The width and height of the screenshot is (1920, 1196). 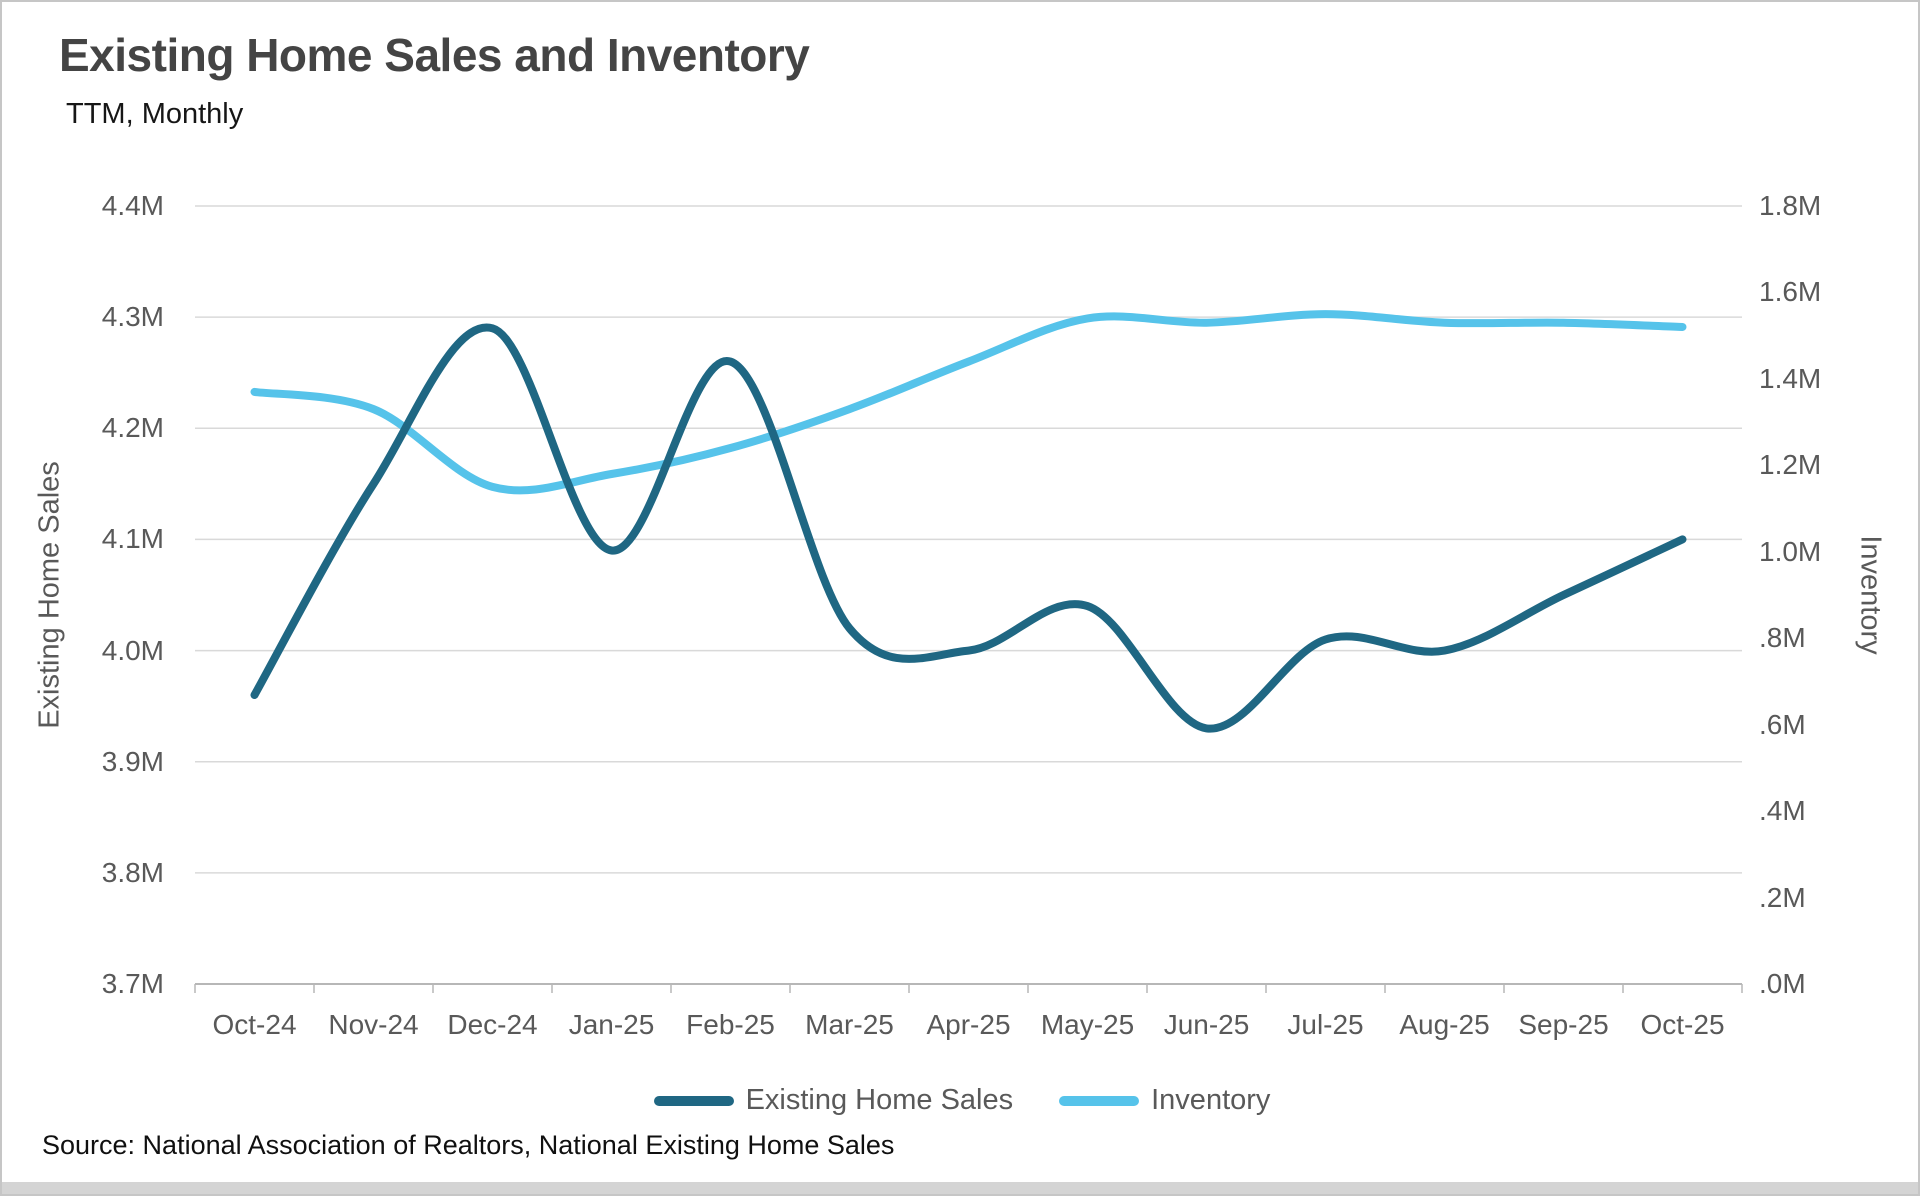 I want to click on y-axis-right-tick-label: 1.2M, so click(x=1790, y=465).